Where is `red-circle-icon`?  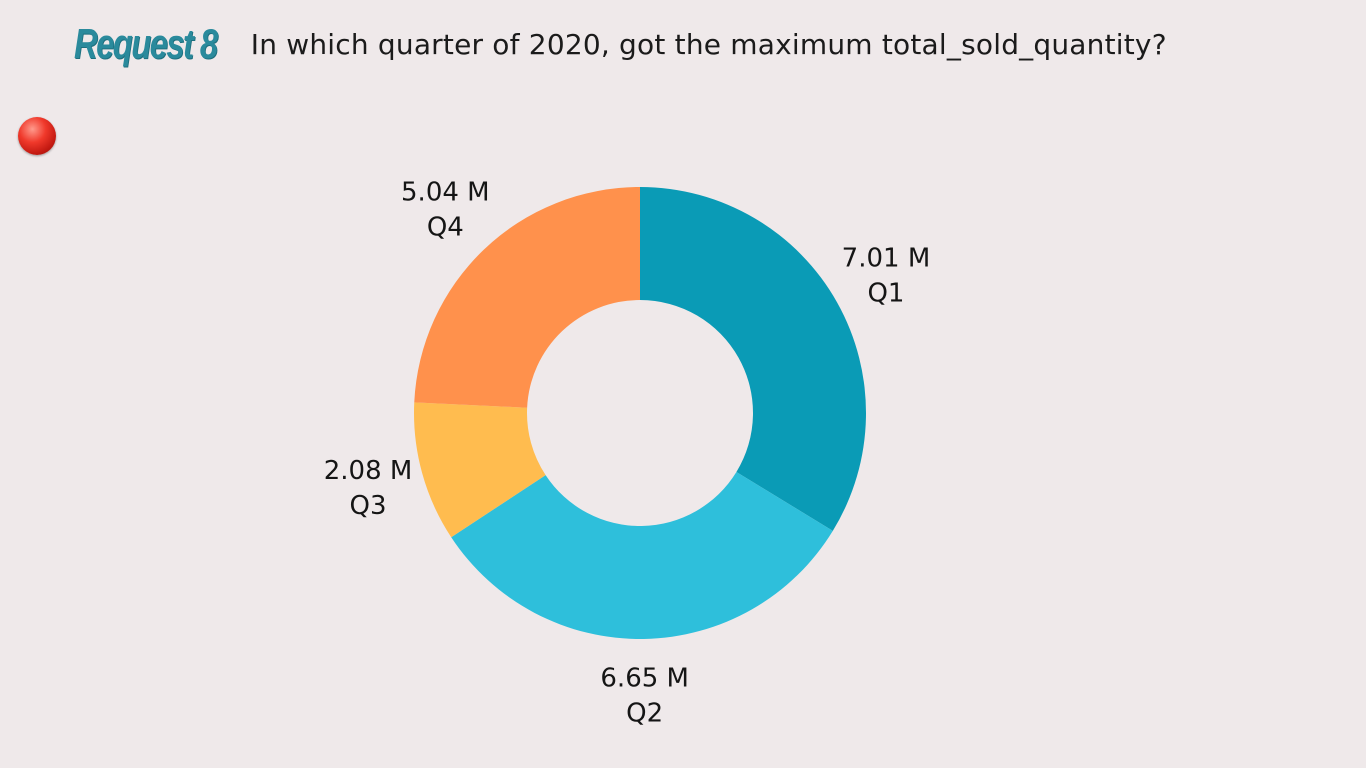
red-circle-icon is located at coordinates (37, 136).